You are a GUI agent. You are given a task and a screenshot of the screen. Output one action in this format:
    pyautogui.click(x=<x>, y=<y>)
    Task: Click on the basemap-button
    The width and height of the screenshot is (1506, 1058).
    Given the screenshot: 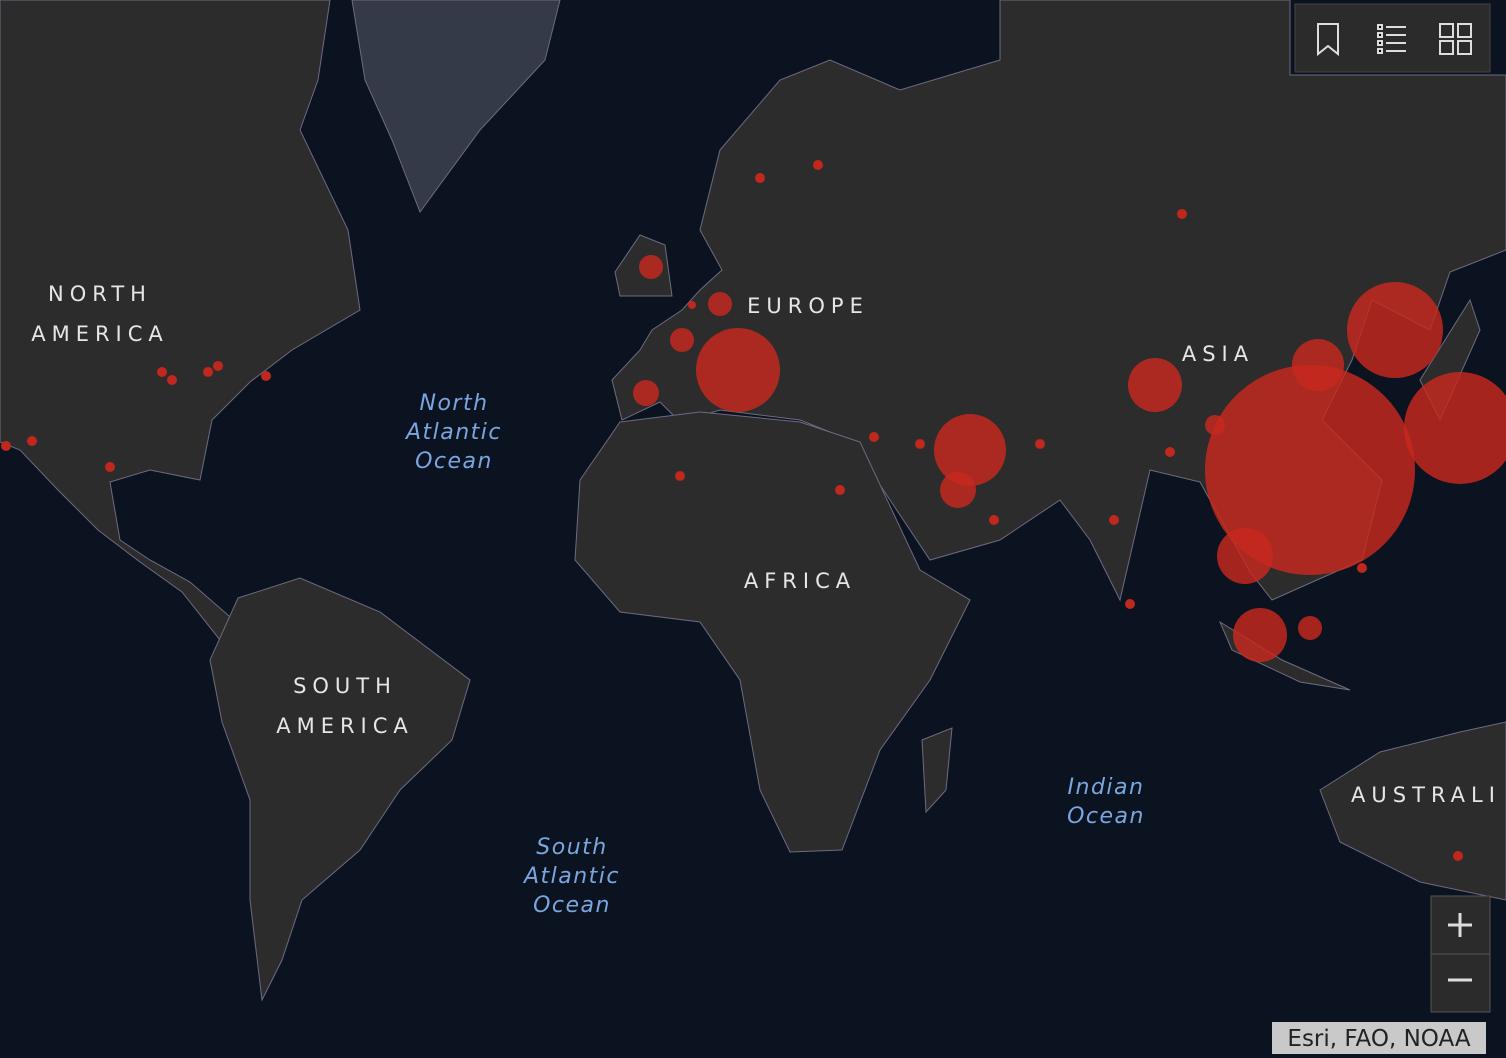 What is the action you would take?
    pyautogui.click(x=1455, y=39)
    